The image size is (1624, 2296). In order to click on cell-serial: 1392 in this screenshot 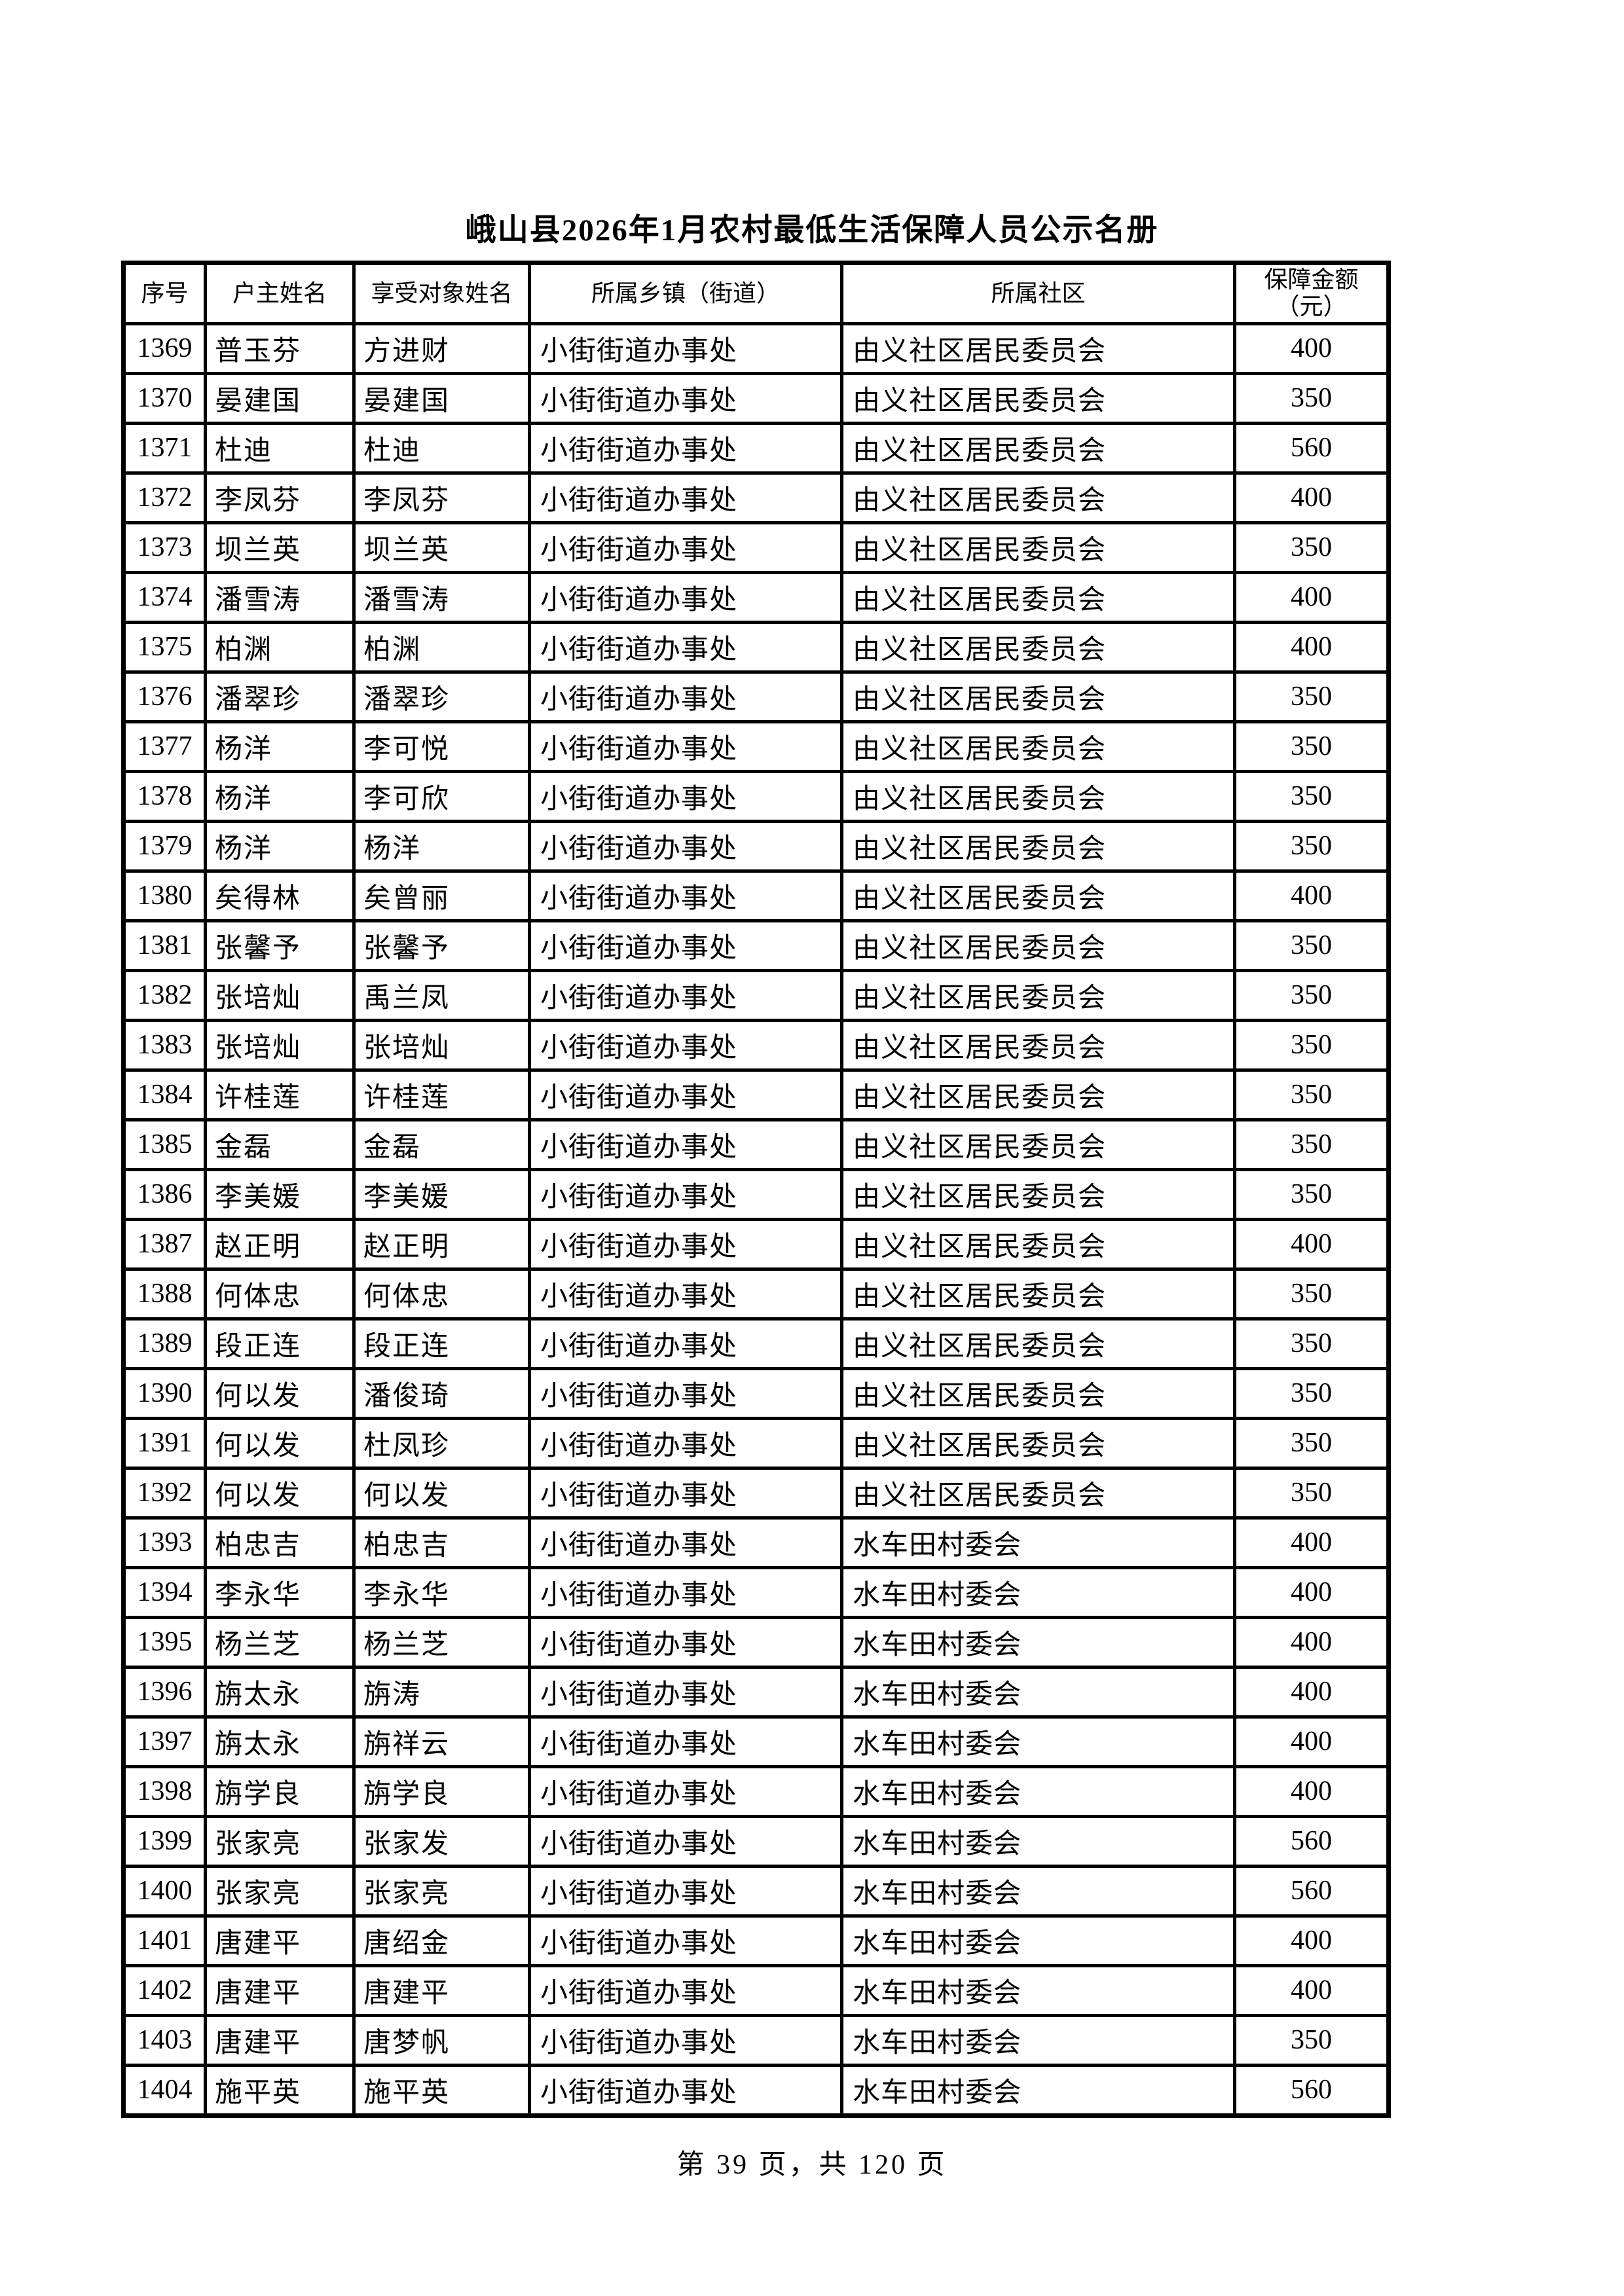, I will do `click(164, 1493)`.